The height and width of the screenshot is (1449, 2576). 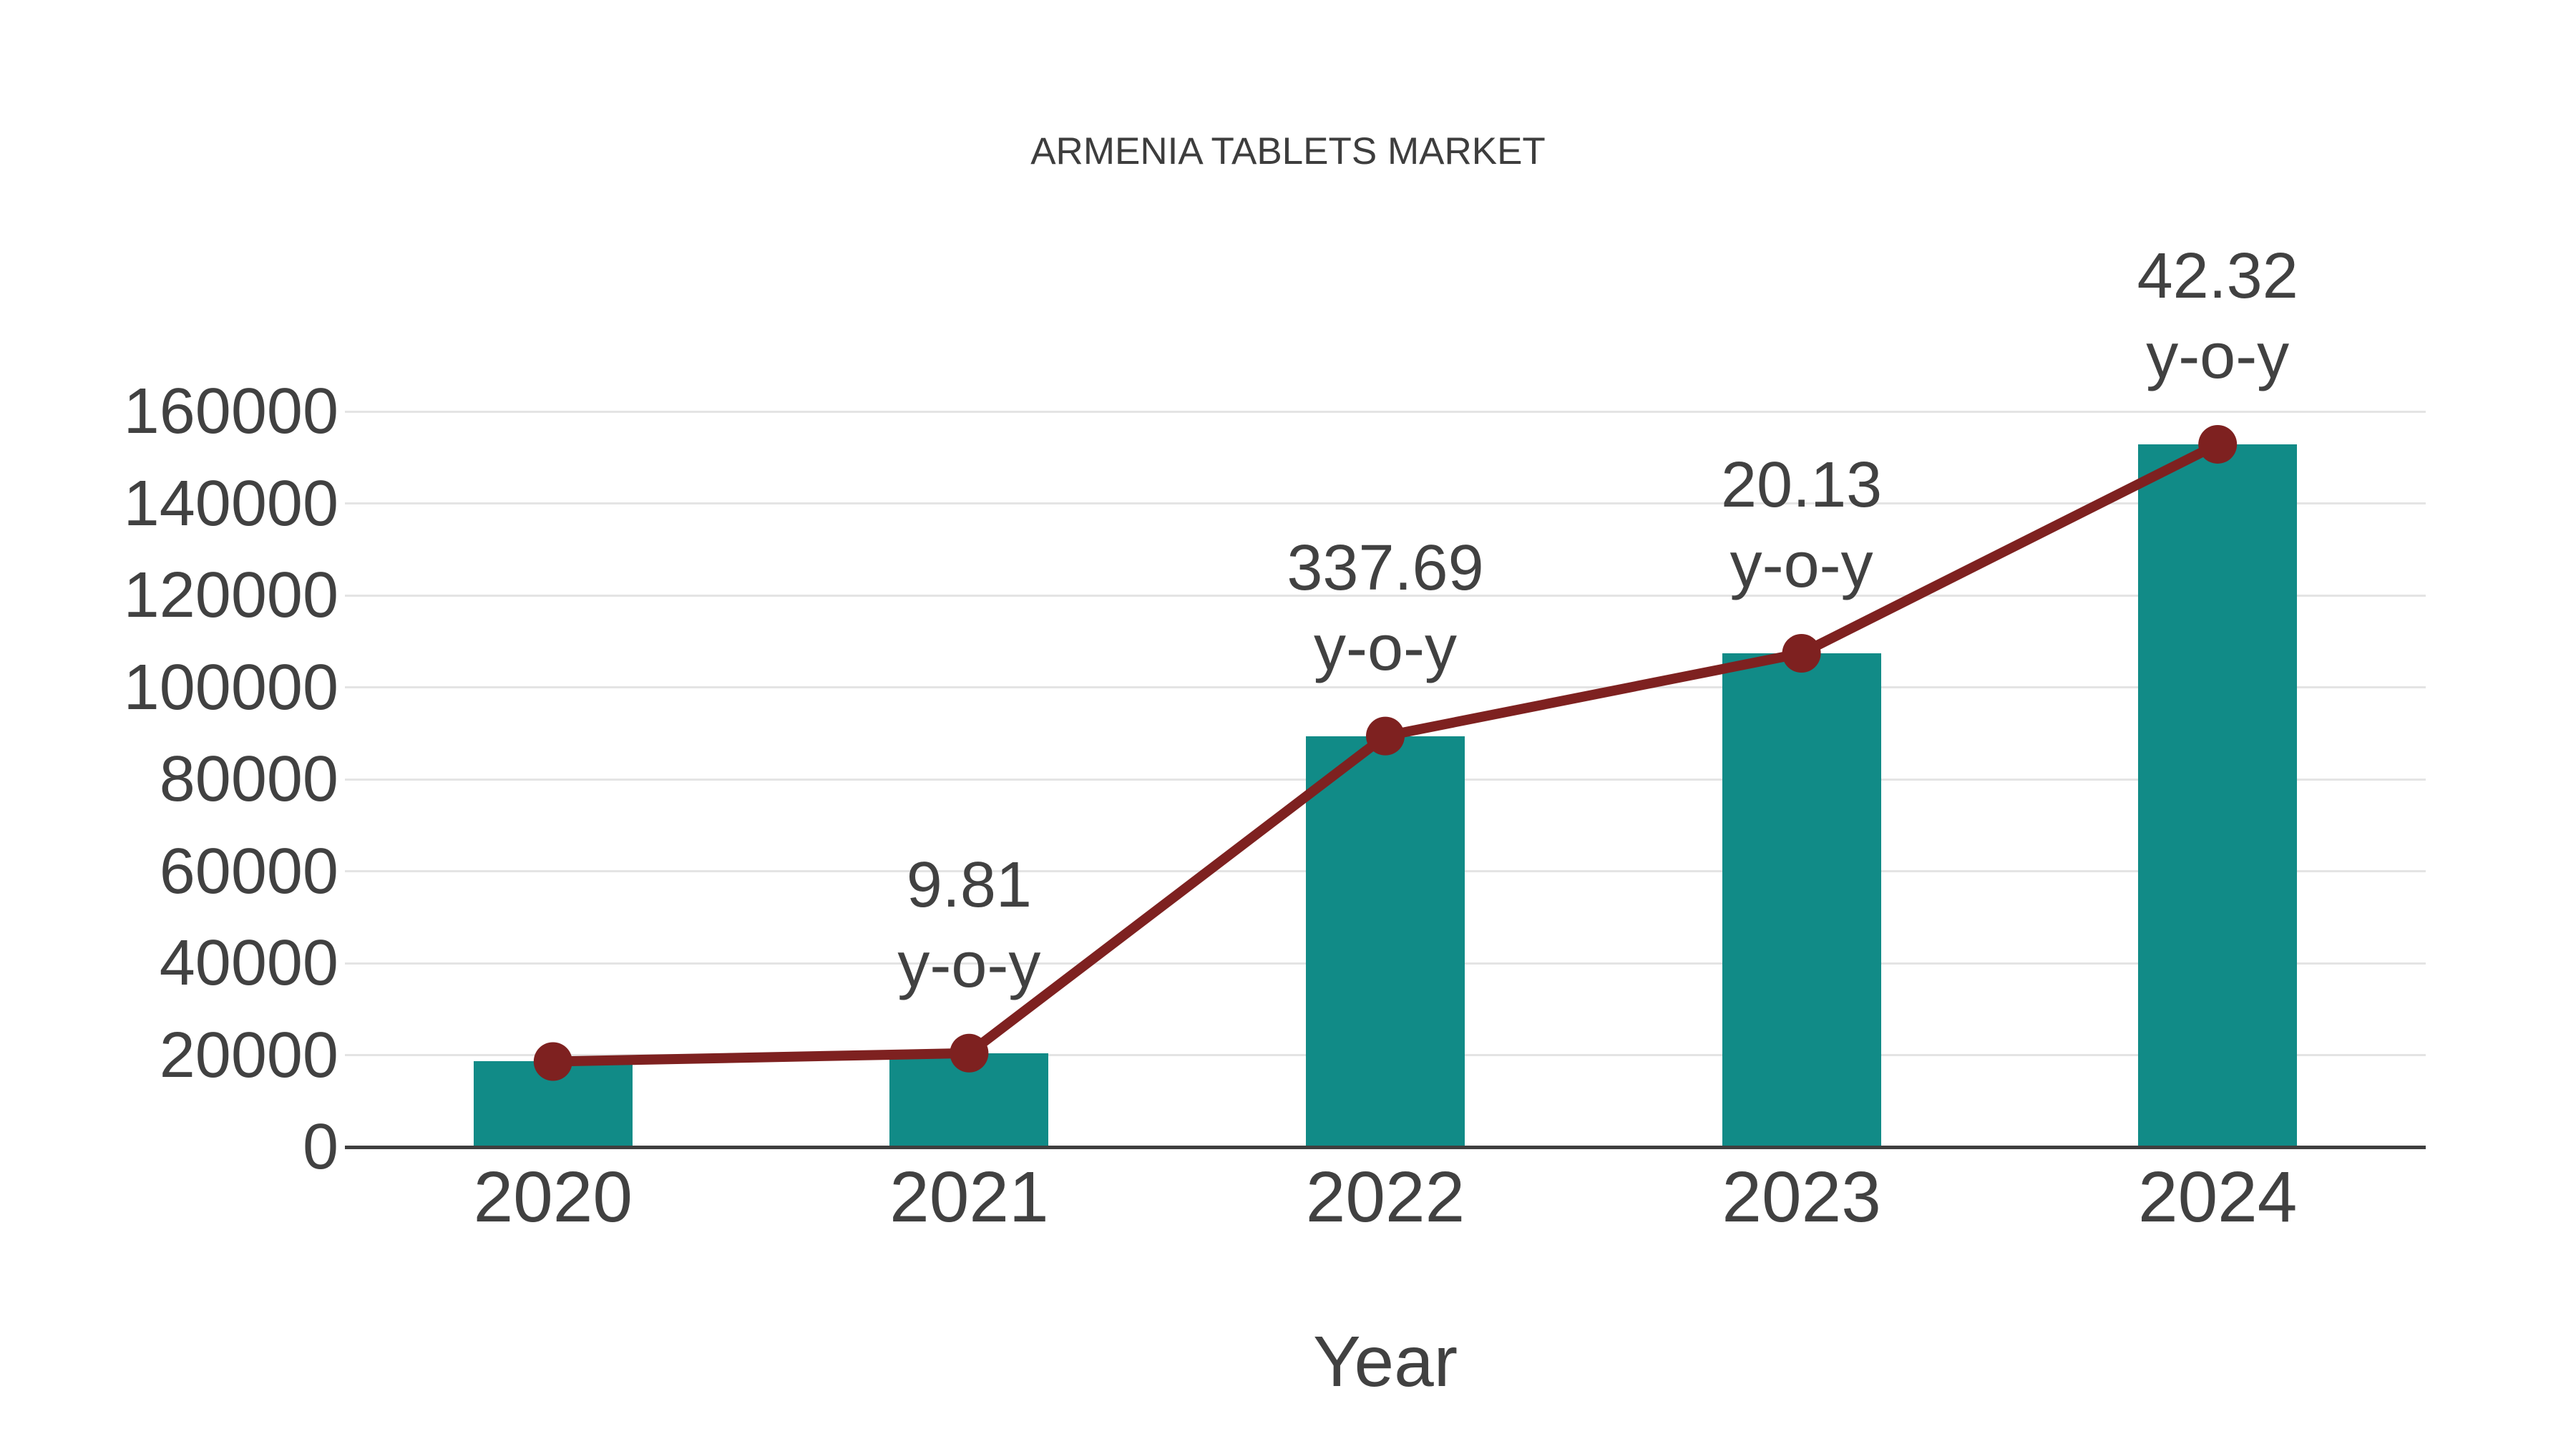 I want to click on x-tick-label-2023: 2023, so click(x=1801, y=1197).